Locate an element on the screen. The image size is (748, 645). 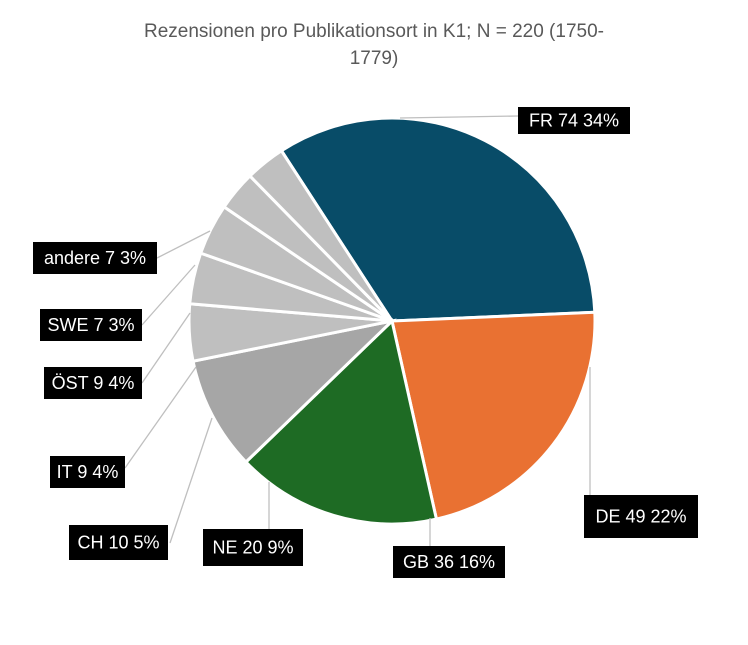
data-label-text: andere 7 3% is located at coordinates (95, 258).